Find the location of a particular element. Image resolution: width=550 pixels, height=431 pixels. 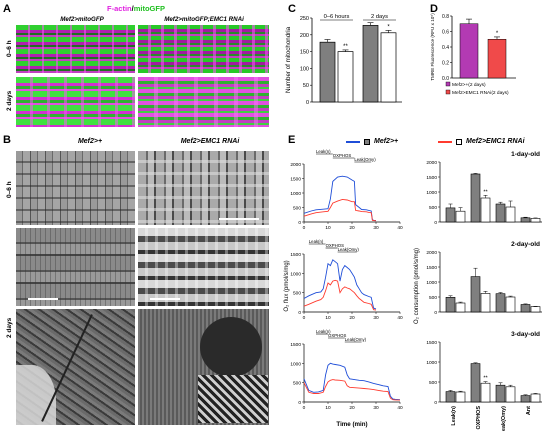

e-bar-category-label: OXPHOS is located at coordinates (479, 418).